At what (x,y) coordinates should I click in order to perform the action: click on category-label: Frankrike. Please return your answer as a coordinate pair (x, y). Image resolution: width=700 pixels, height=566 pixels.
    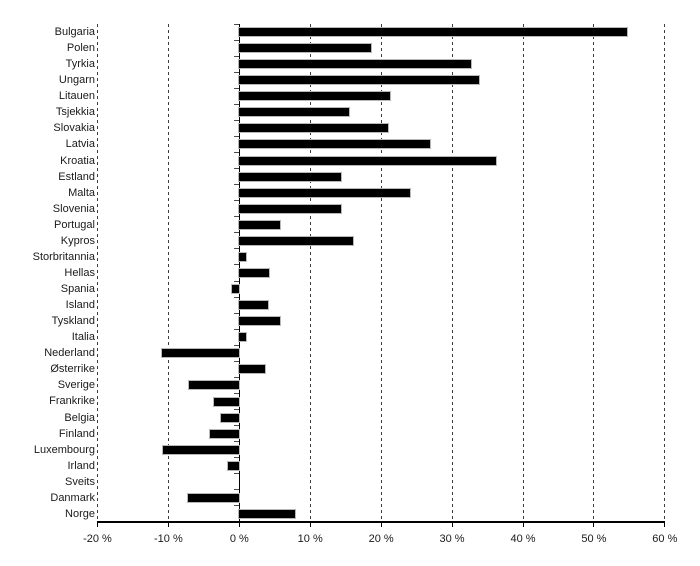
    Looking at the image, I should click on (72, 401).